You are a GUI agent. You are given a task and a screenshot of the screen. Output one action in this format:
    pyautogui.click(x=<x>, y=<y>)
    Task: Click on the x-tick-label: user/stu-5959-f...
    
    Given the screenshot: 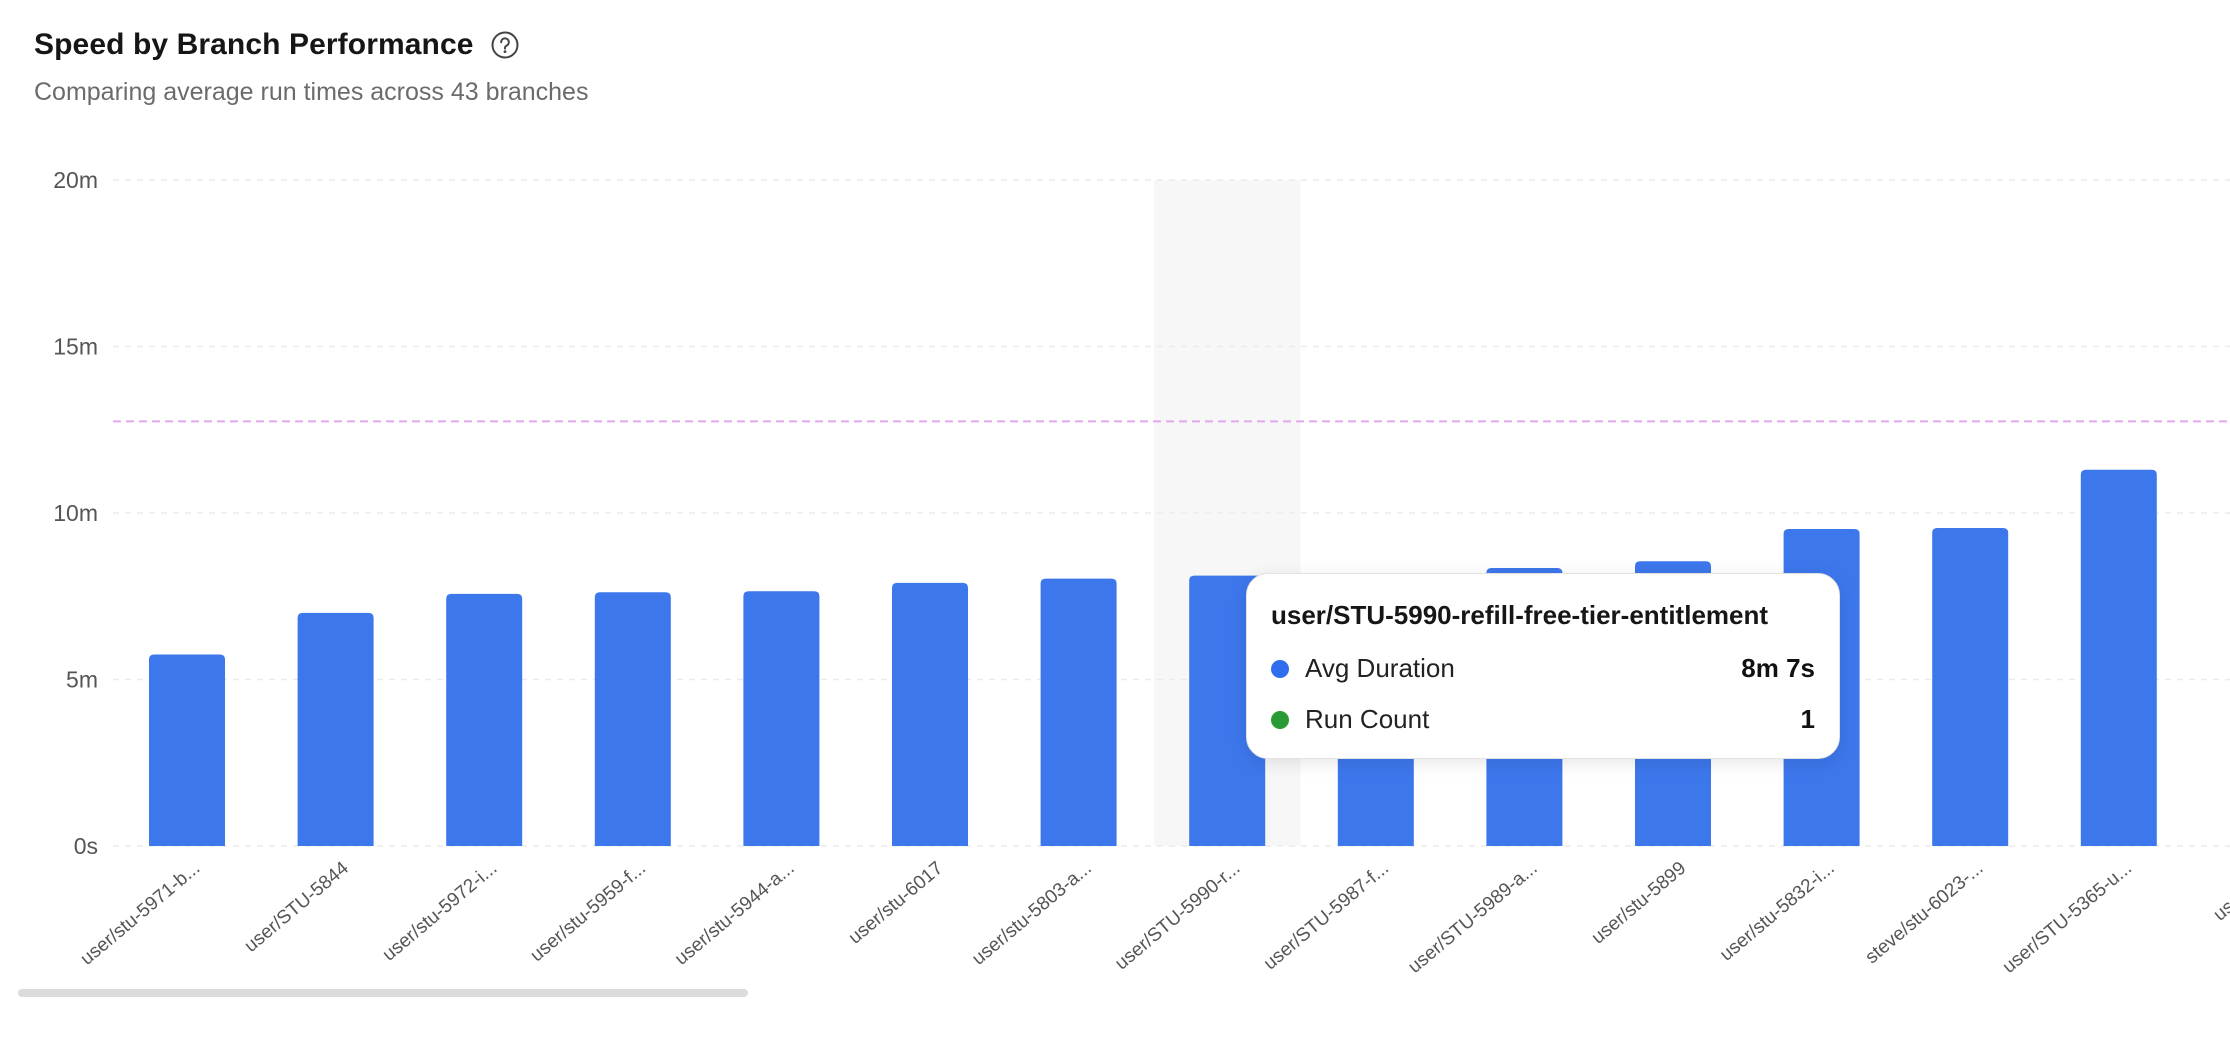 What is the action you would take?
    pyautogui.click(x=588, y=912)
    